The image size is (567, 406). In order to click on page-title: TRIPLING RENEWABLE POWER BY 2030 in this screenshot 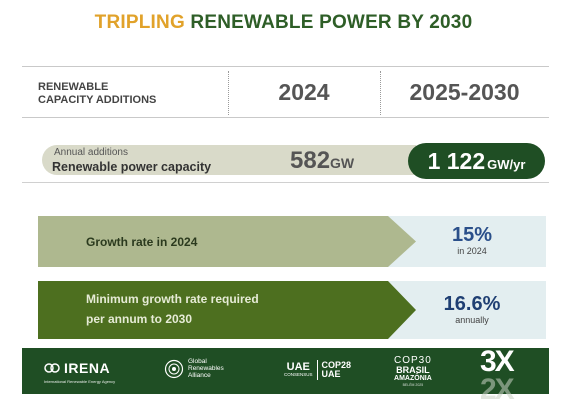, I will do `click(283, 23)`.